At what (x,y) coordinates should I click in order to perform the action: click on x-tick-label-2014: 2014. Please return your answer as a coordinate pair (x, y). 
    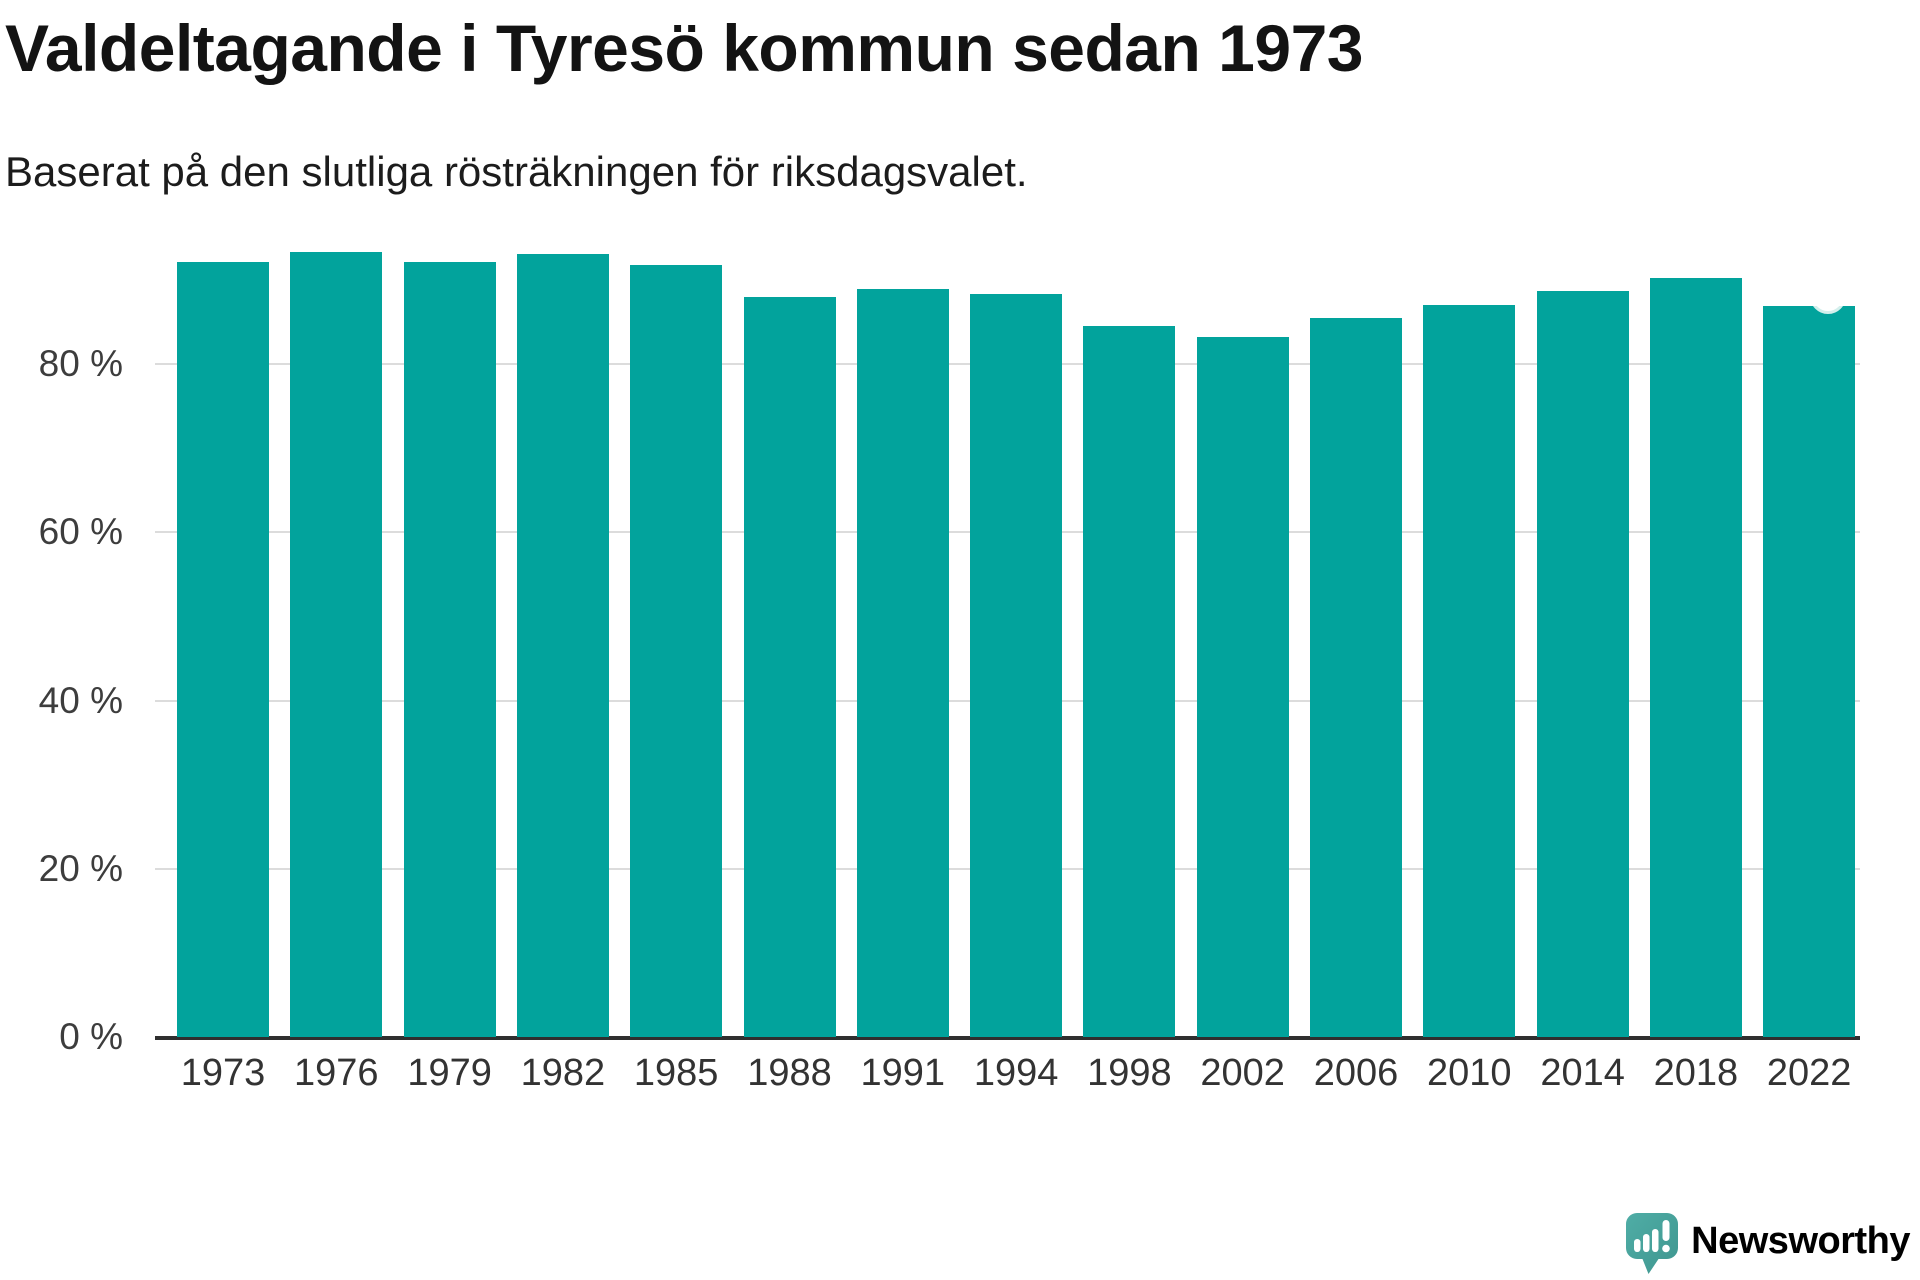
    Looking at the image, I should click on (1582, 1073).